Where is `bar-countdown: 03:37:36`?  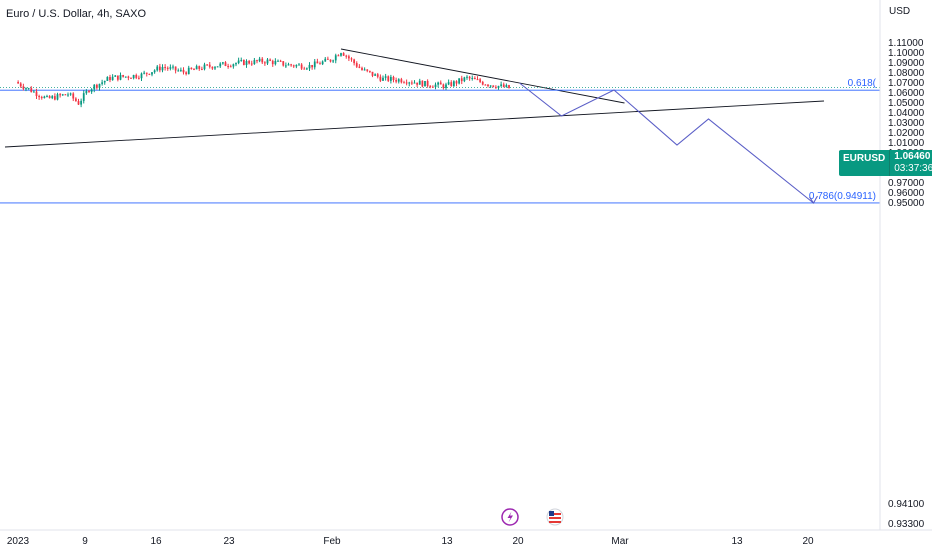
bar-countdown: 03:37:36 is located at coordinates (913, 168).